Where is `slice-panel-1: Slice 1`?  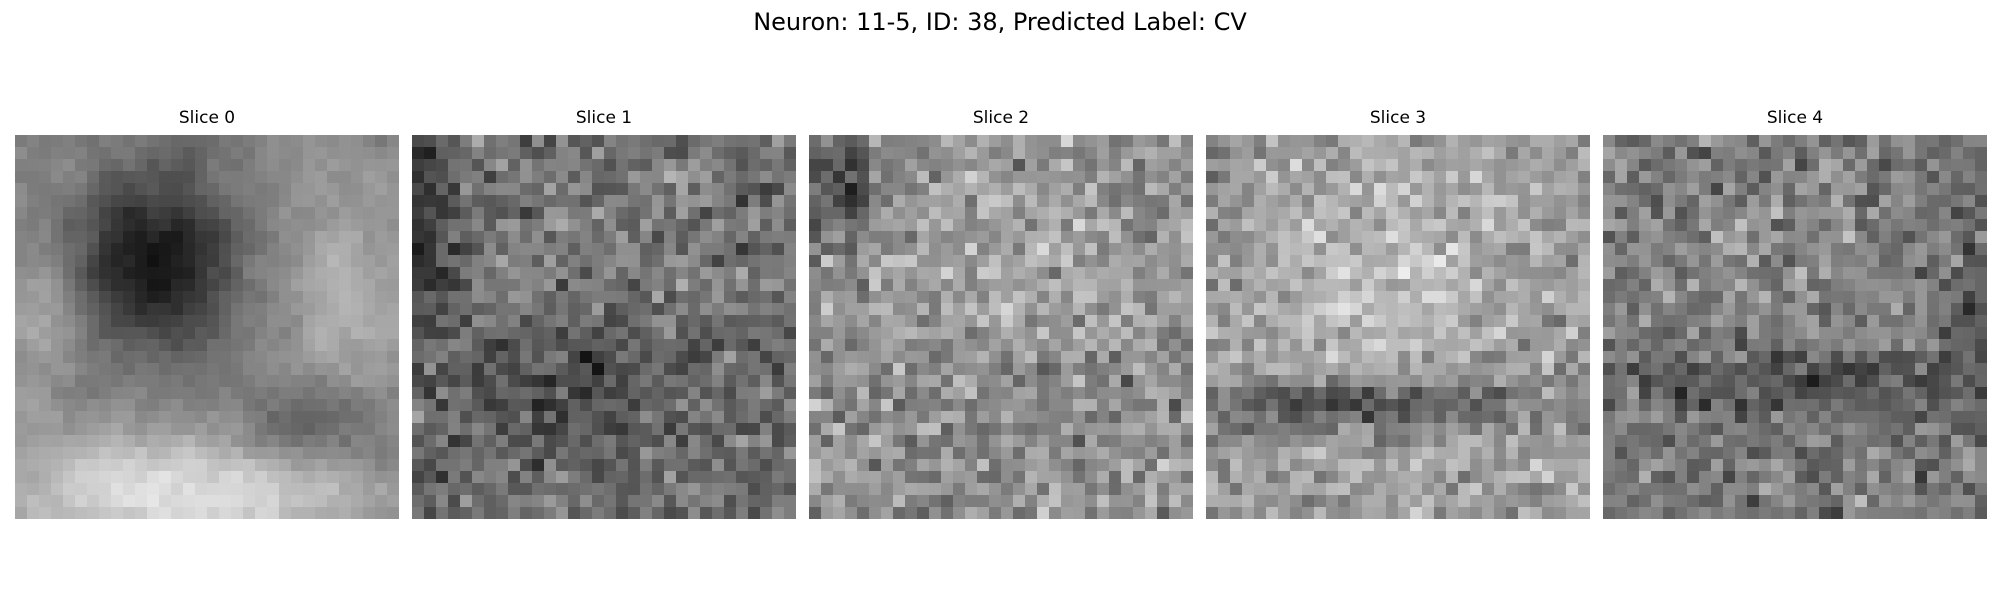
slice-panel-1: Slice 1 is located at coordinates (604, 312).